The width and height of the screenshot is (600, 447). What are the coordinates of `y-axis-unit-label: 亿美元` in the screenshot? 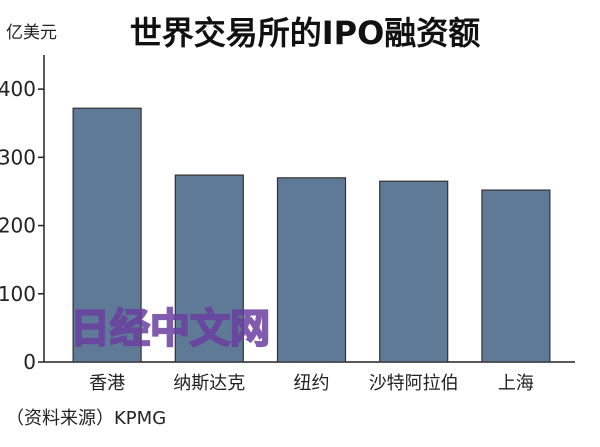 It's located at (31, 33).